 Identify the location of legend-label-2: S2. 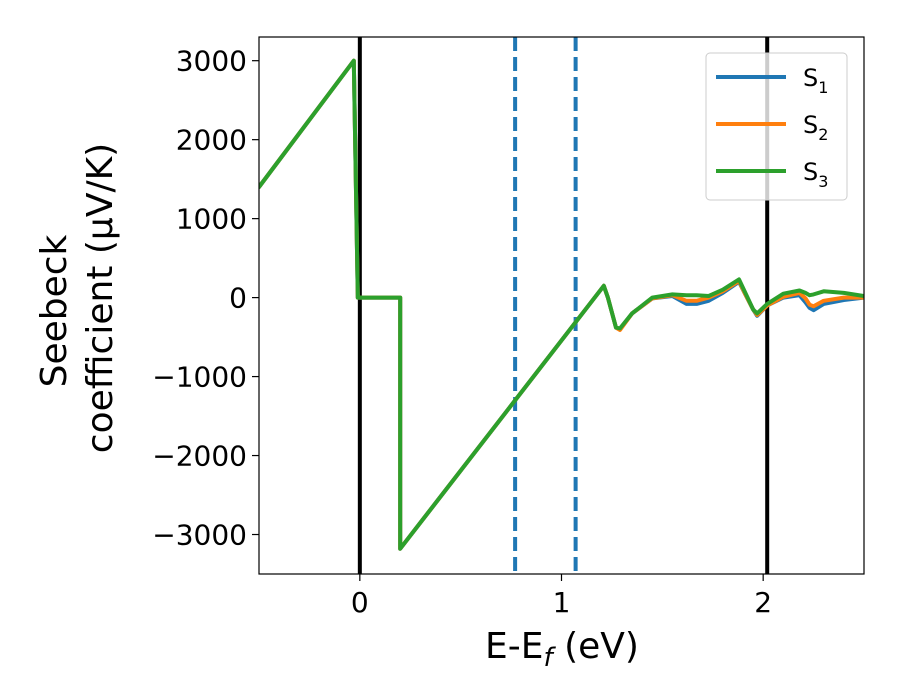
(815, 127).